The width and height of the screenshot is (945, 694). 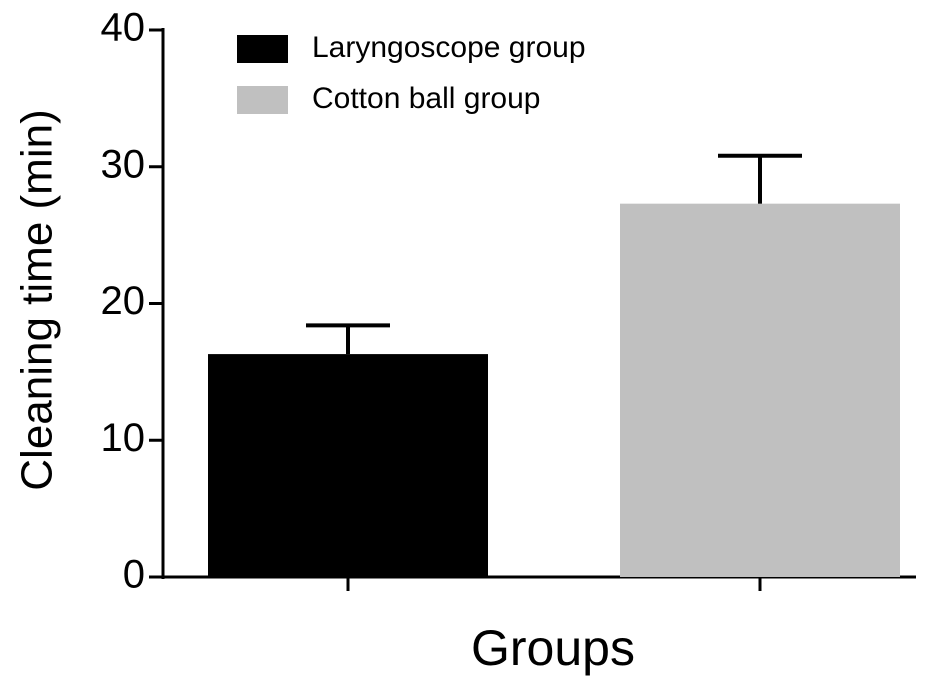 What do you see at coordinates (123, 438) in the screenshot?
I see `y-tick-label: 10` at bounding box center [123, 438].